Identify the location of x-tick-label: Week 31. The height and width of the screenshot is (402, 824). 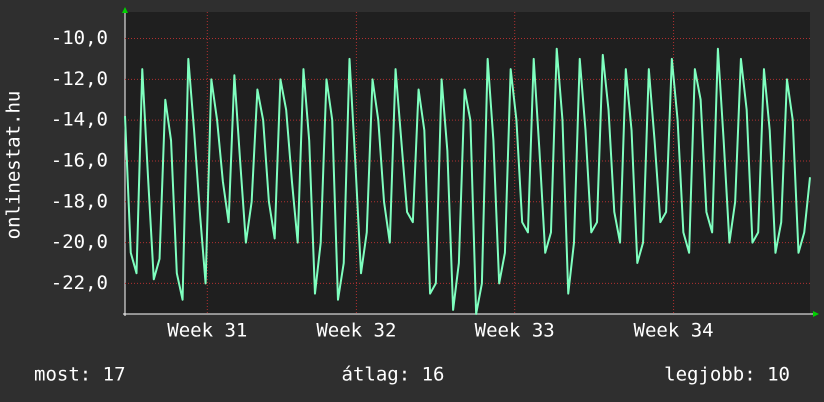
(207, 331).